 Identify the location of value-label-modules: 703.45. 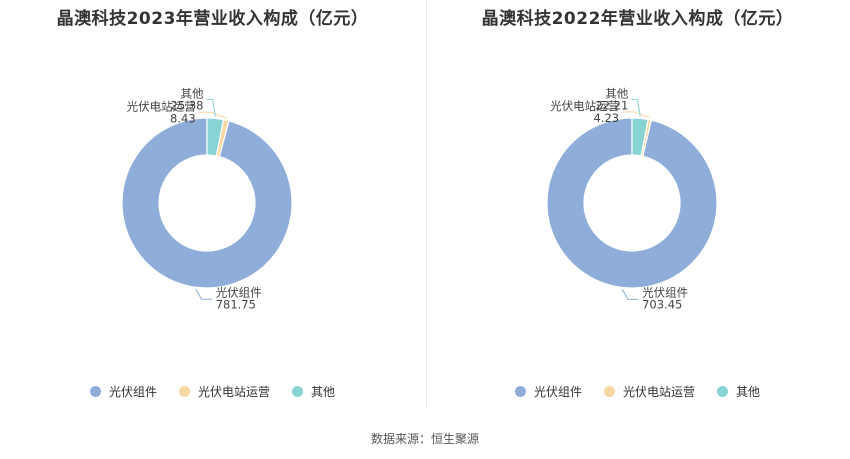
(662, 304).